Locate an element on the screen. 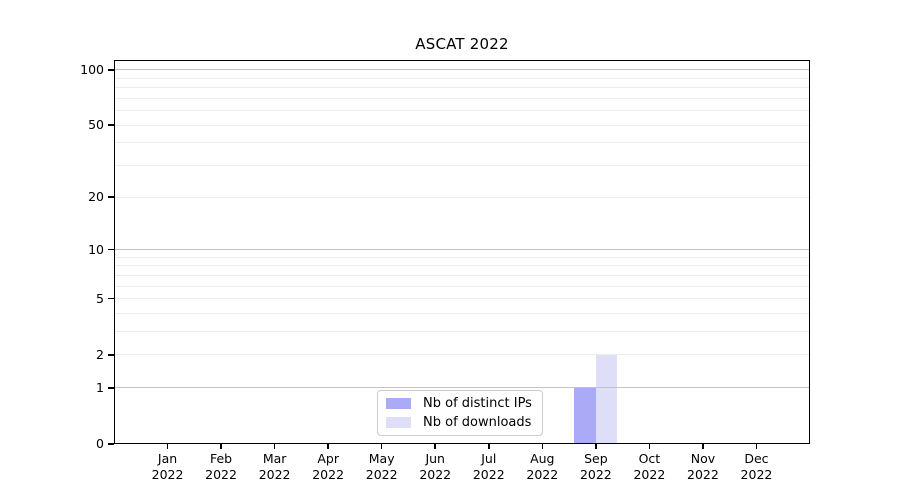  x-tick-label: Oct 2022 is located at coordinates (649, 466).